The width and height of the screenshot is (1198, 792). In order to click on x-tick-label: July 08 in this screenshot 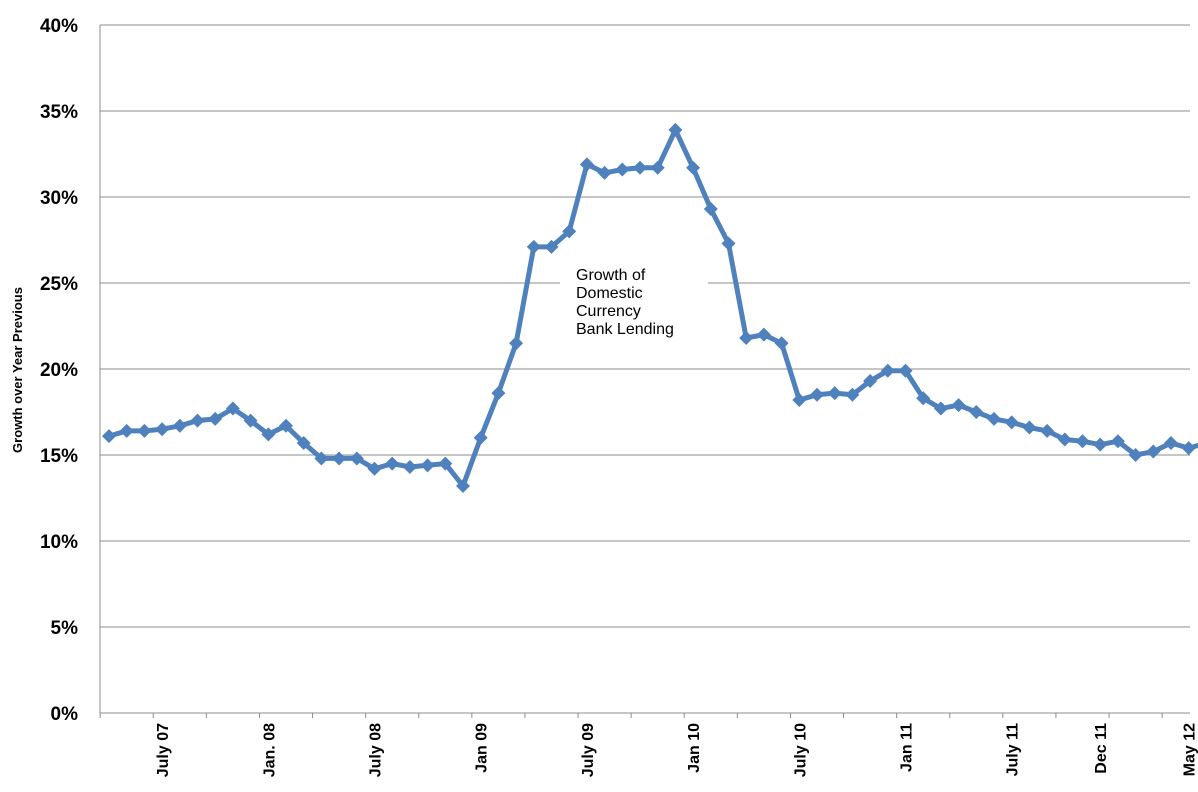, I will do `click(376, 750)`.